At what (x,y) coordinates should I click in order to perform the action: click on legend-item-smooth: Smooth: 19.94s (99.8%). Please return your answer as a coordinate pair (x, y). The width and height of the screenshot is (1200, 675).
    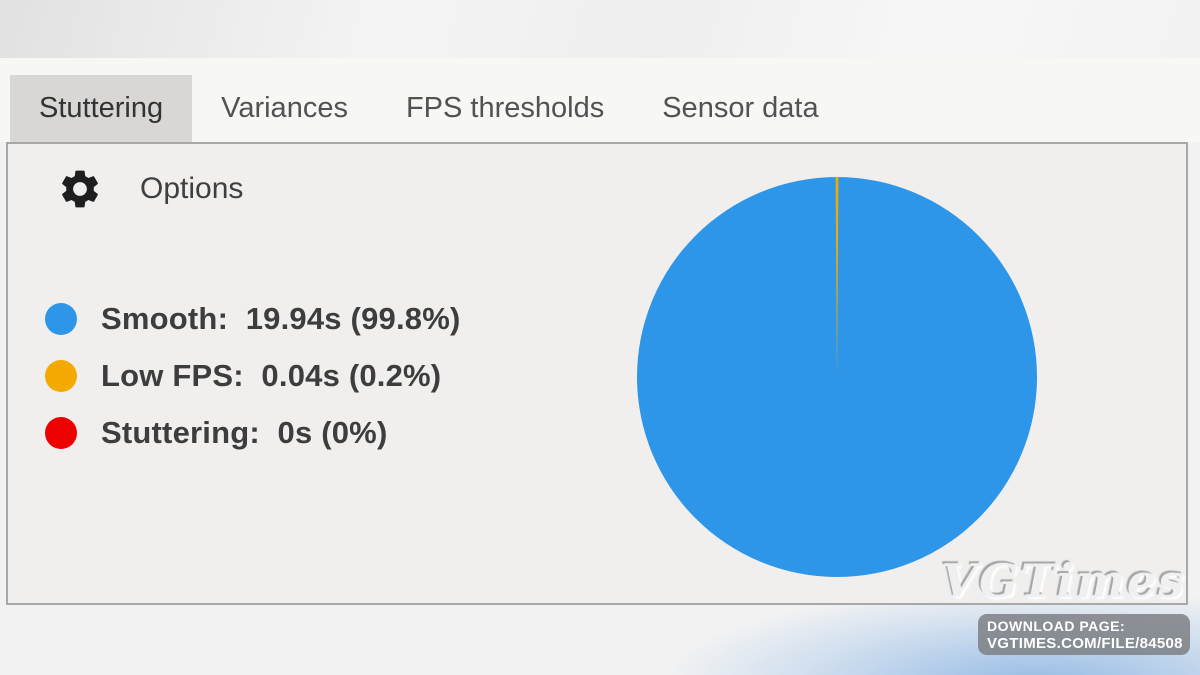
    Looking at the image, I should click on (253, 318).